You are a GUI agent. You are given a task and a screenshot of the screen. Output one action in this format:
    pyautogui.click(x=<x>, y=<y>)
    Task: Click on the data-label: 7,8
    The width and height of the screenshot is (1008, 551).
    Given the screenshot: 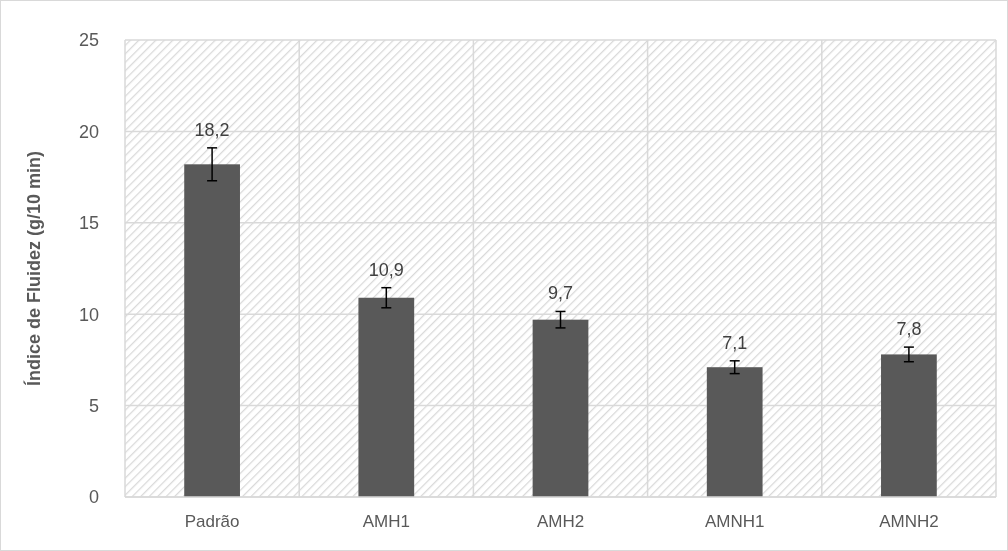 What is the action you would take?
    pyautogui.click(x=909, y=329)
    